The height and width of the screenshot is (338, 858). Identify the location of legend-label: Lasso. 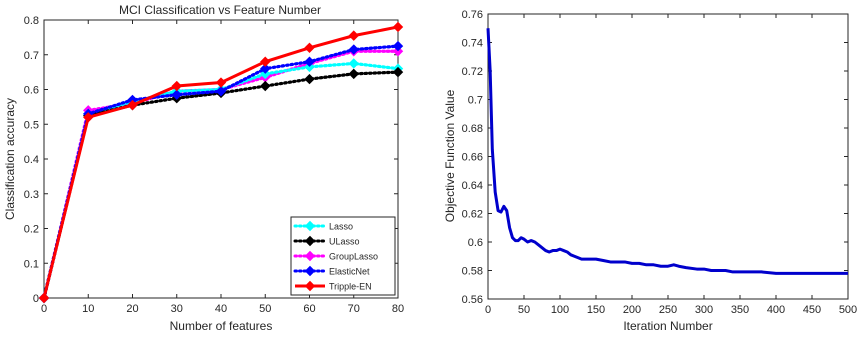
(341, 227).